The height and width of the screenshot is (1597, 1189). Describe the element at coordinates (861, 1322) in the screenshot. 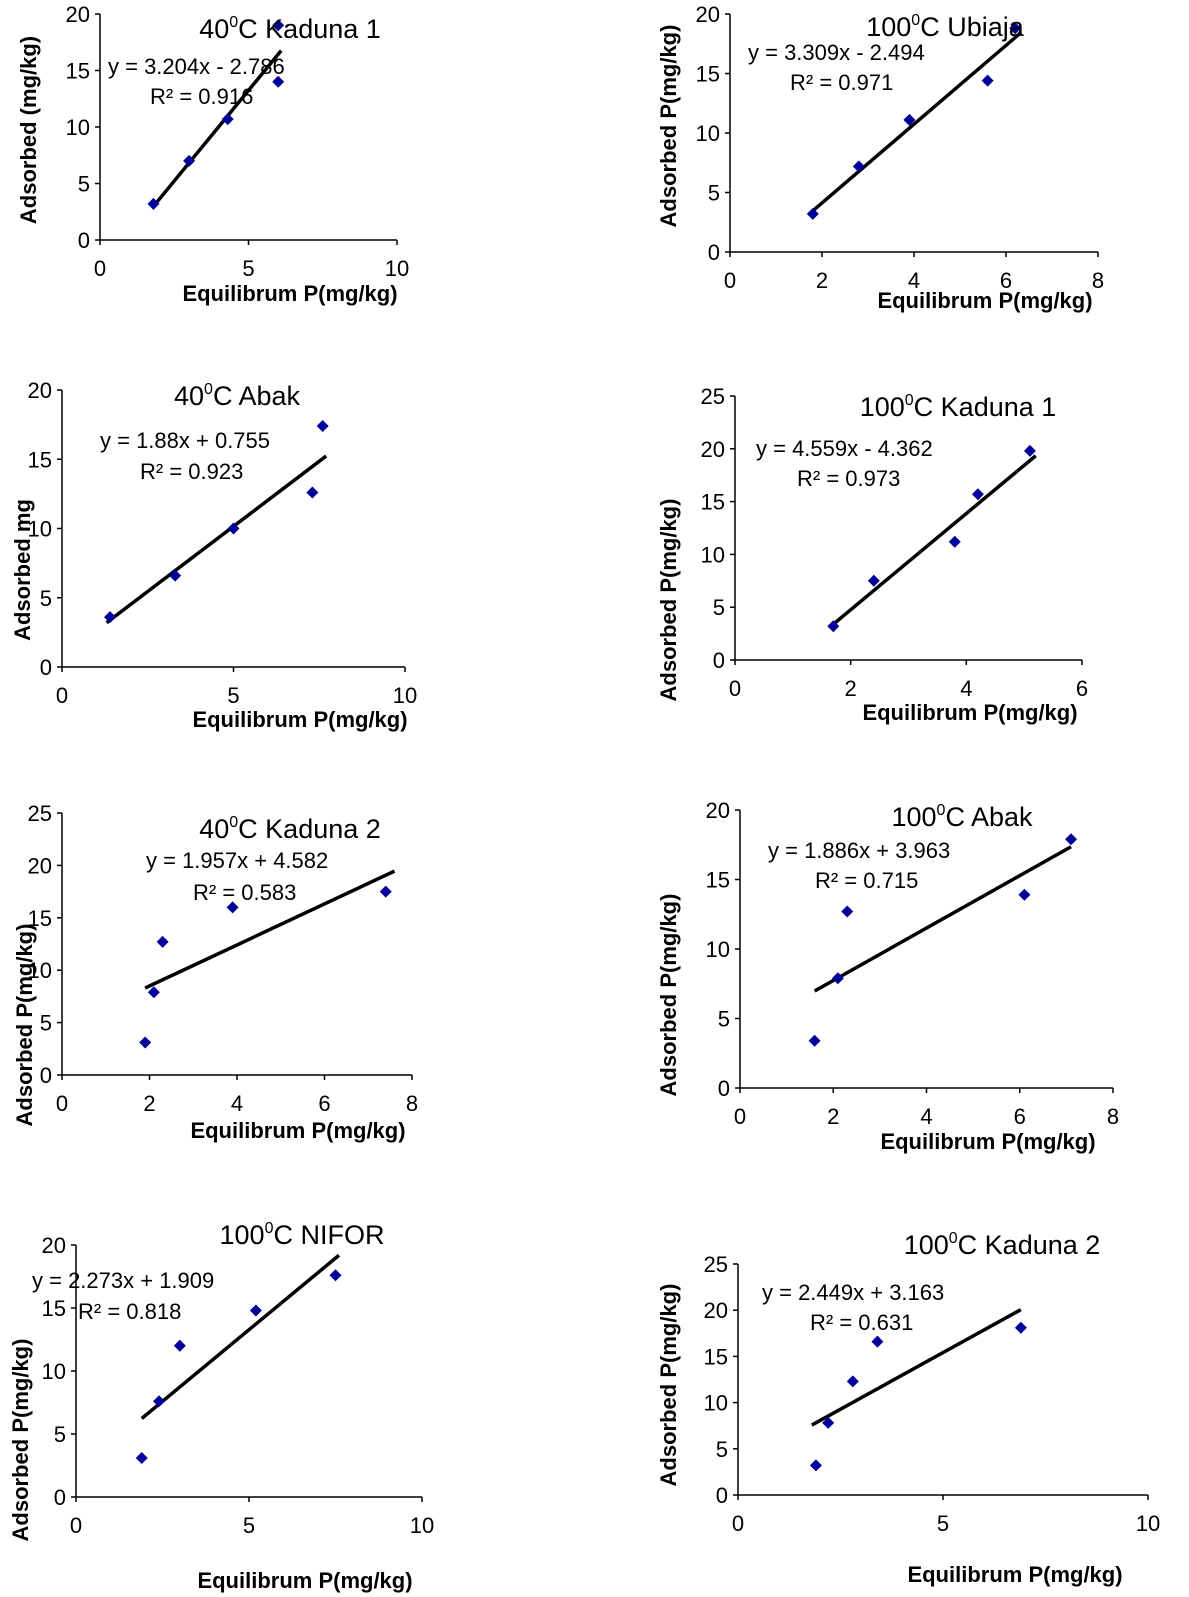

I see `r-squared-label: R² = 0.631` at that location.